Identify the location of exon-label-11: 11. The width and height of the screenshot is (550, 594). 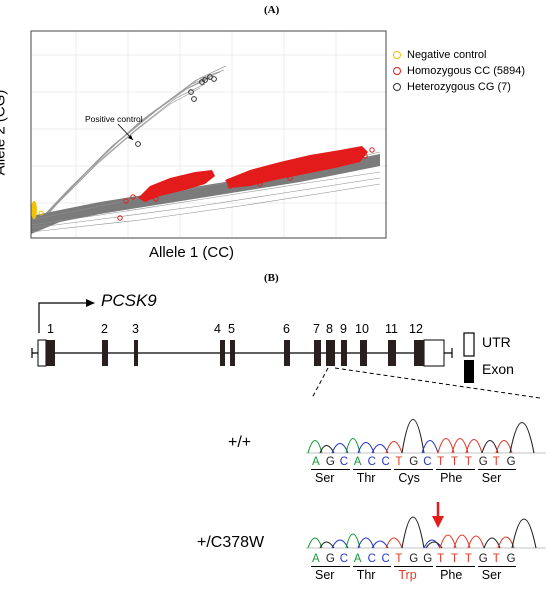
(391, 329).